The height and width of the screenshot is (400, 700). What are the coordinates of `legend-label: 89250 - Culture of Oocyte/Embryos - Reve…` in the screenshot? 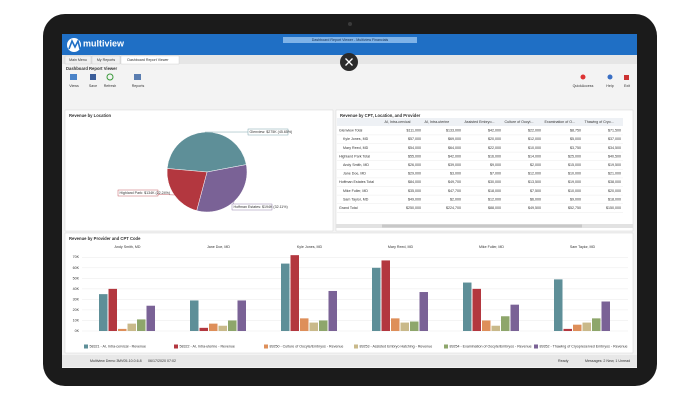 It's located at (307, 346).